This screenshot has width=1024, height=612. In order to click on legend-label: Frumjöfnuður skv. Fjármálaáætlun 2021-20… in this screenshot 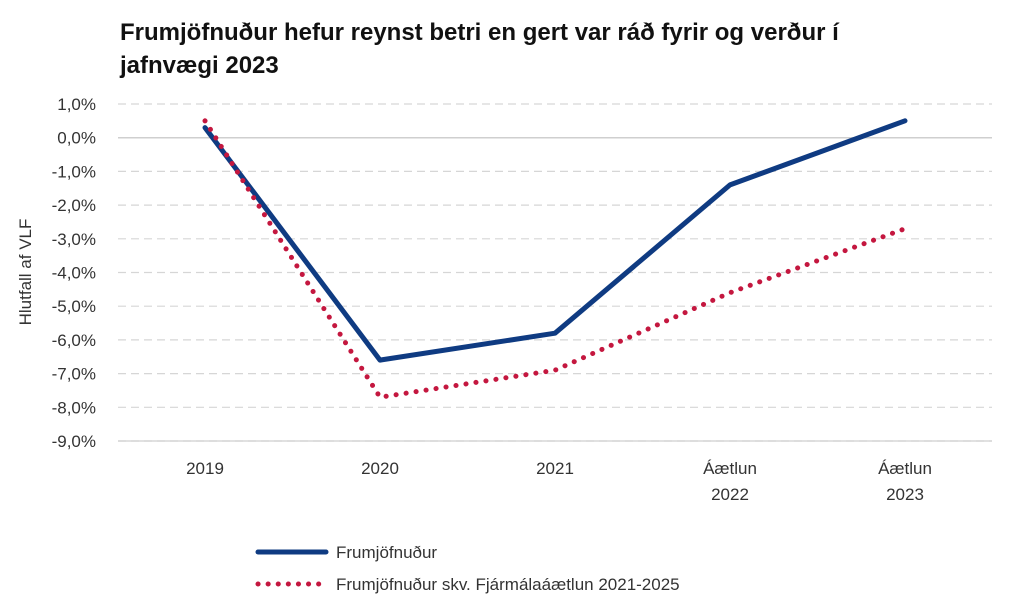, I will do `click(508, 584)`.